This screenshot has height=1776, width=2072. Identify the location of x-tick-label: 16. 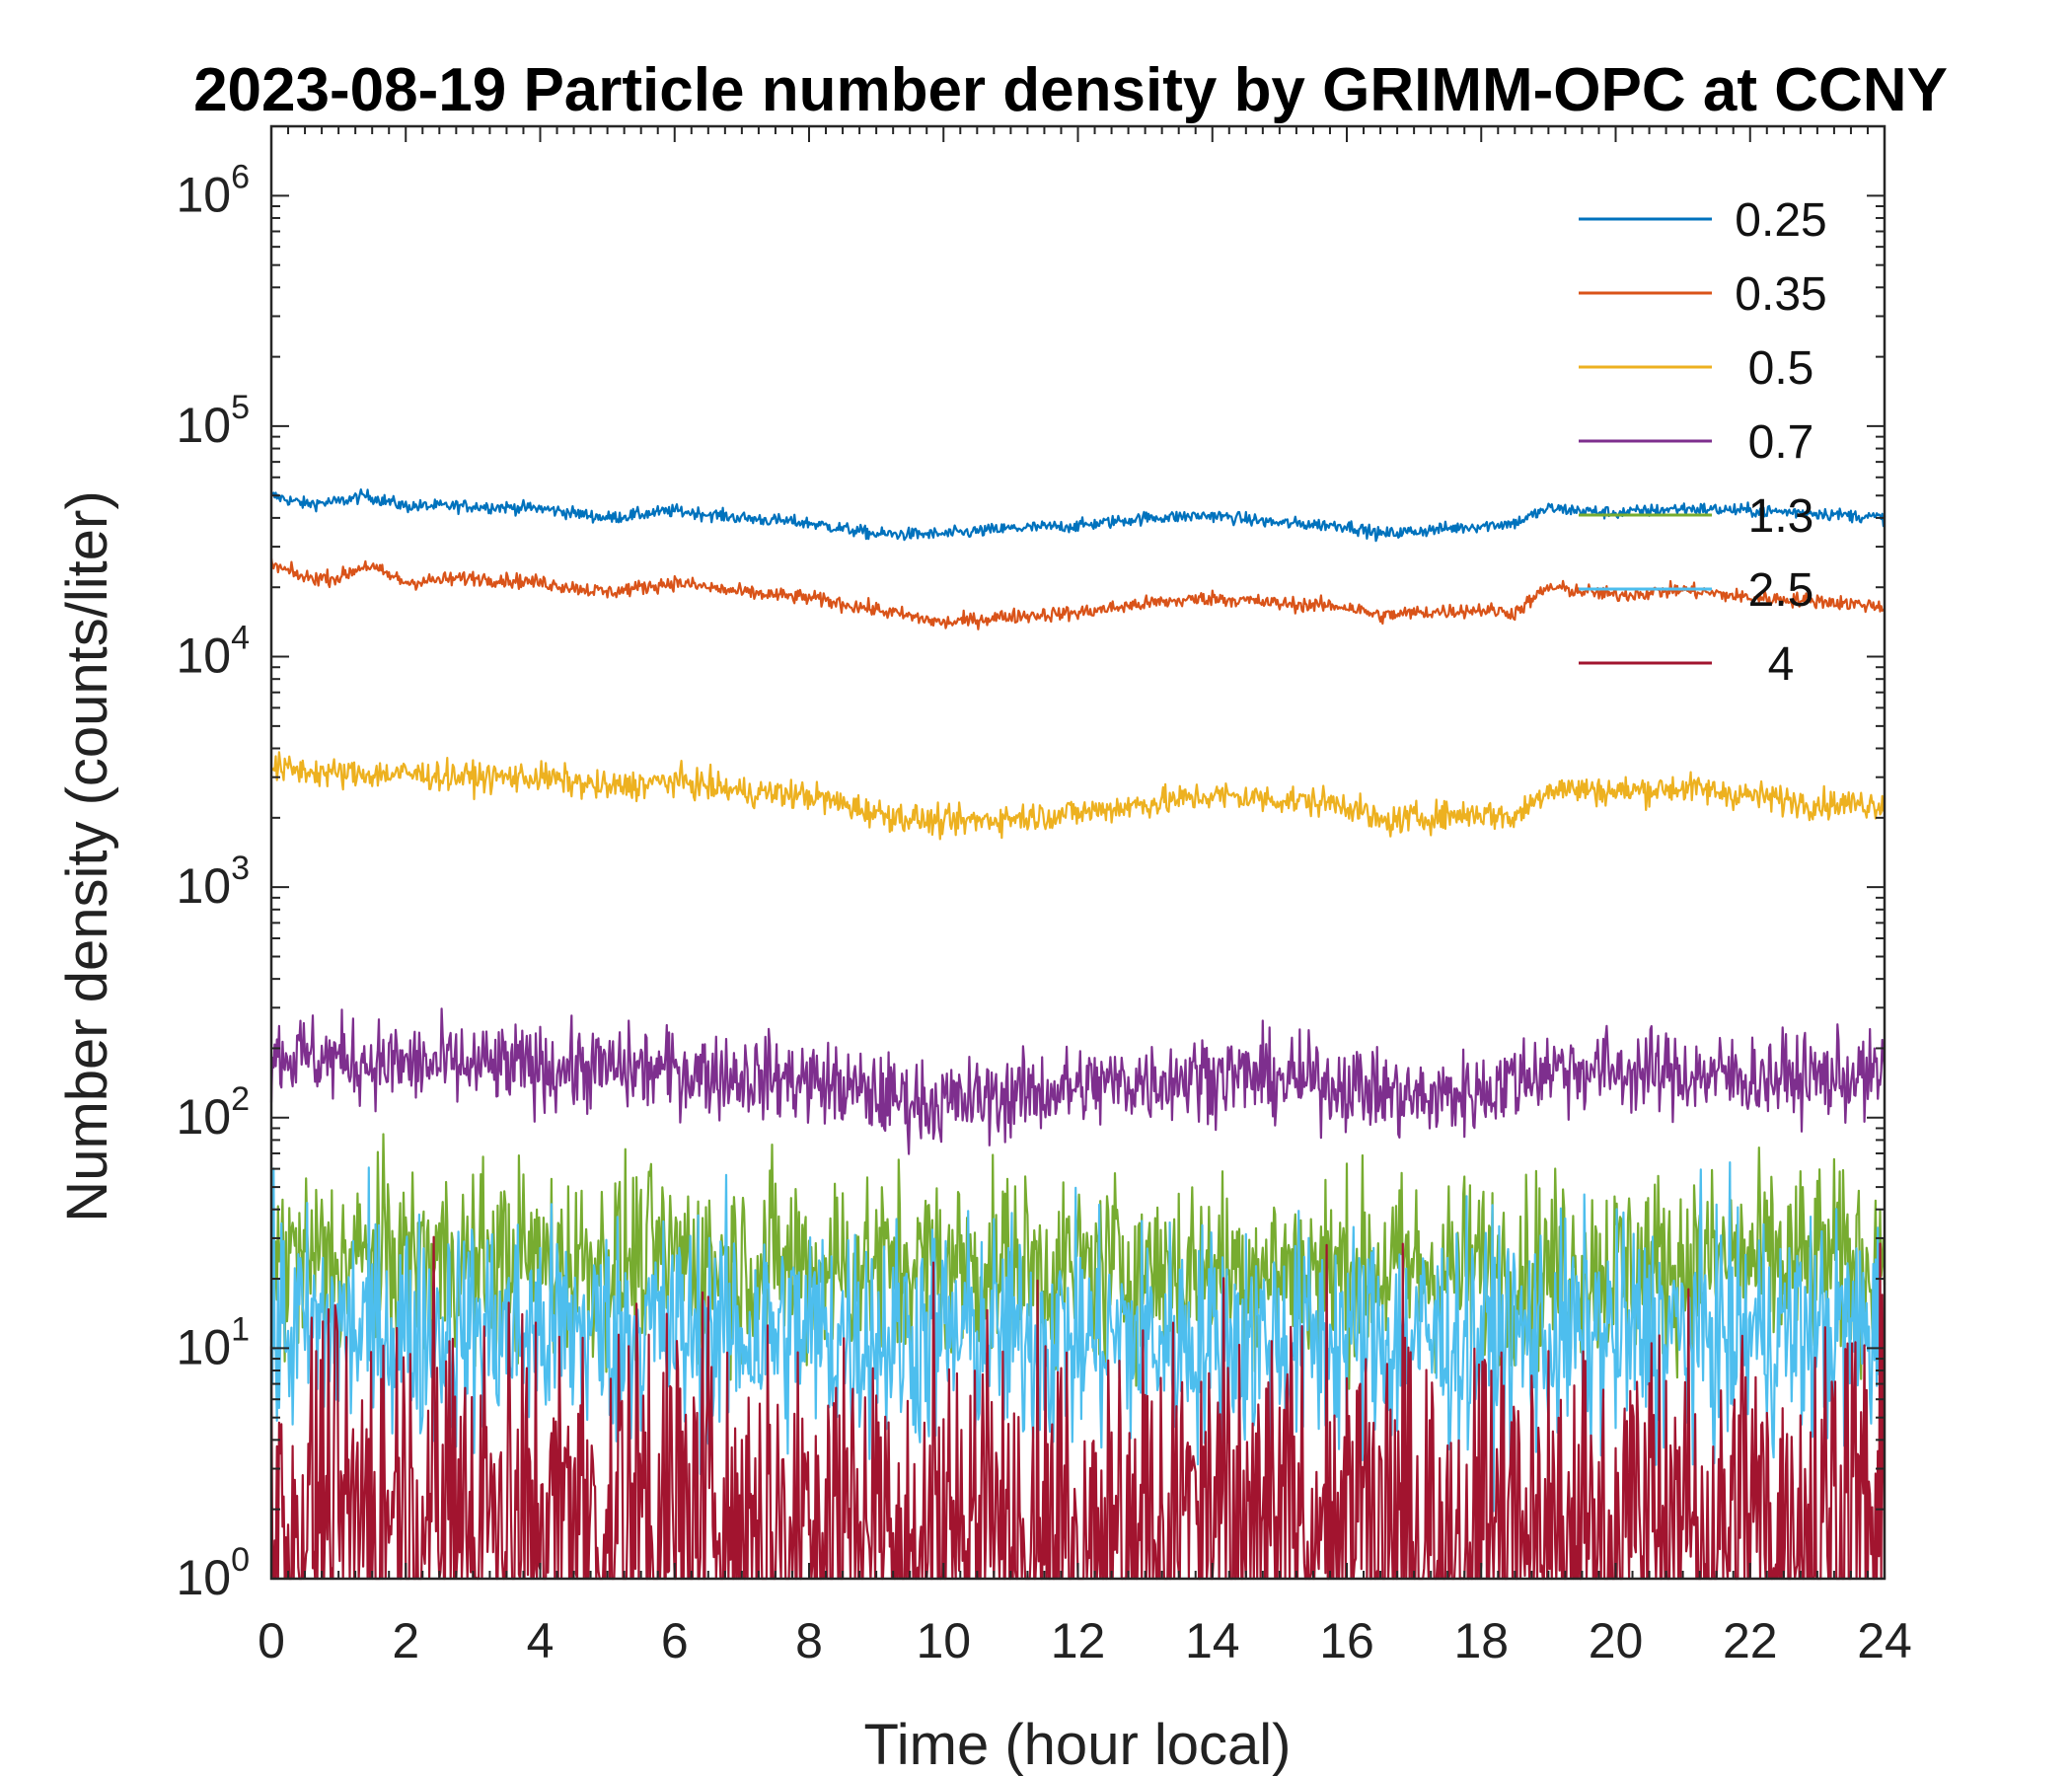
(1347, 1640).